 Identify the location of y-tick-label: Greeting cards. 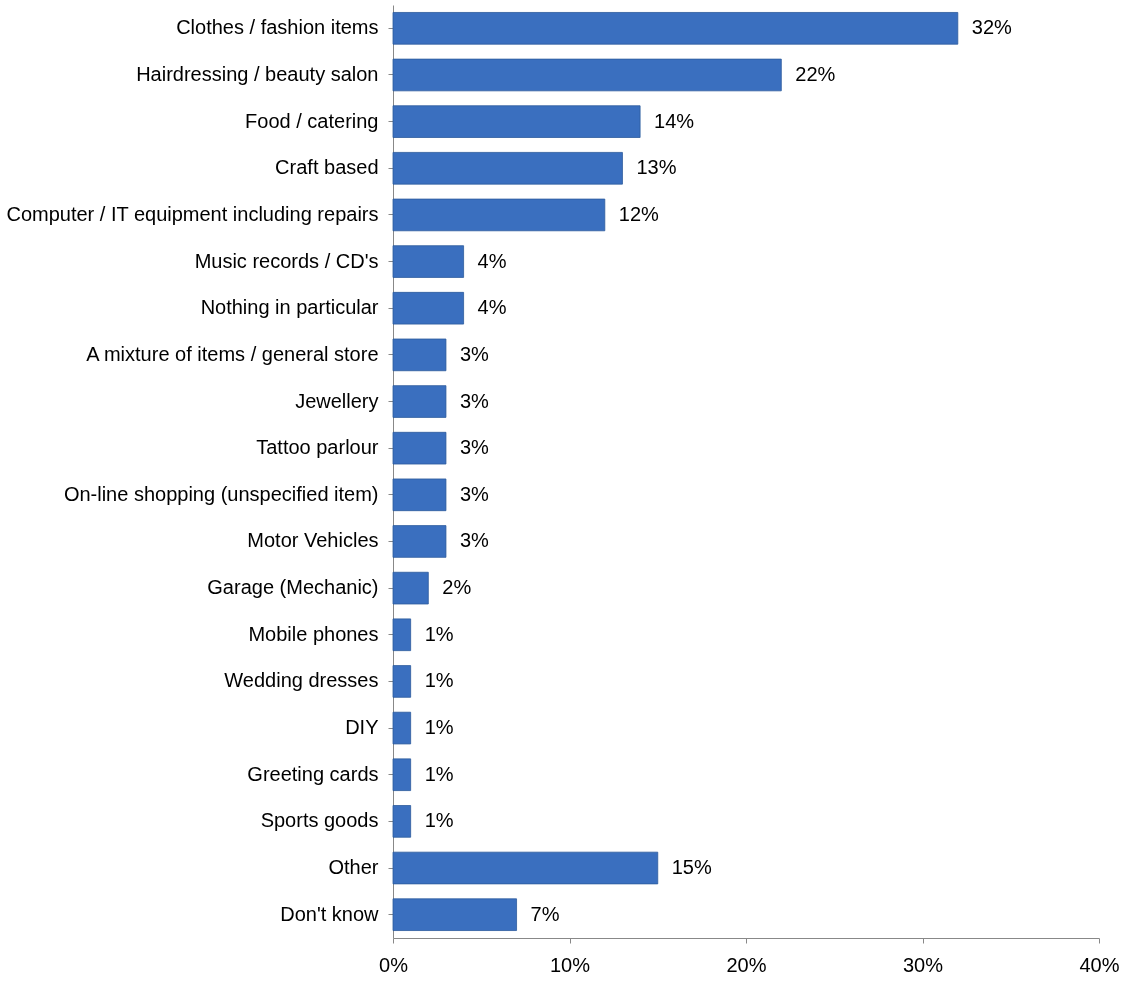
(313, 773).